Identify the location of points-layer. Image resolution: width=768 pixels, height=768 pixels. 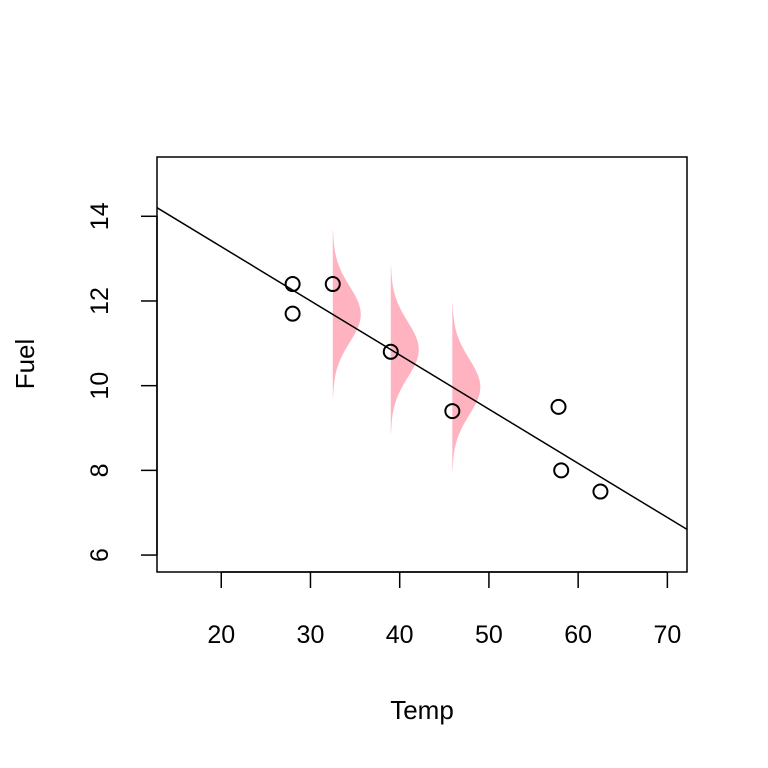
(446, 388).